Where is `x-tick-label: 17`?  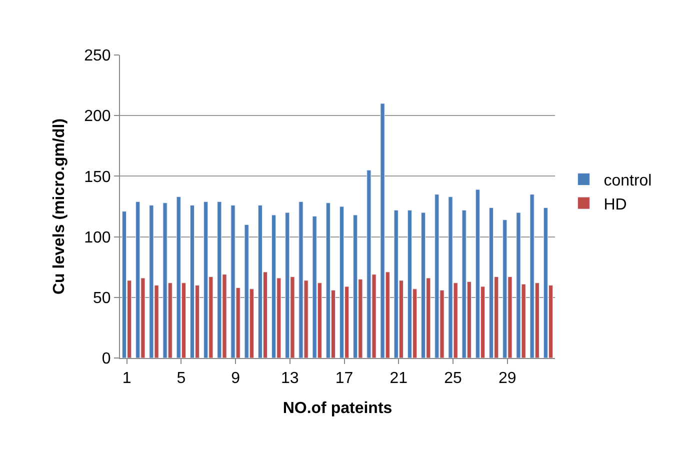 x-tick-label: 17 is located at coordinates (344, 379).